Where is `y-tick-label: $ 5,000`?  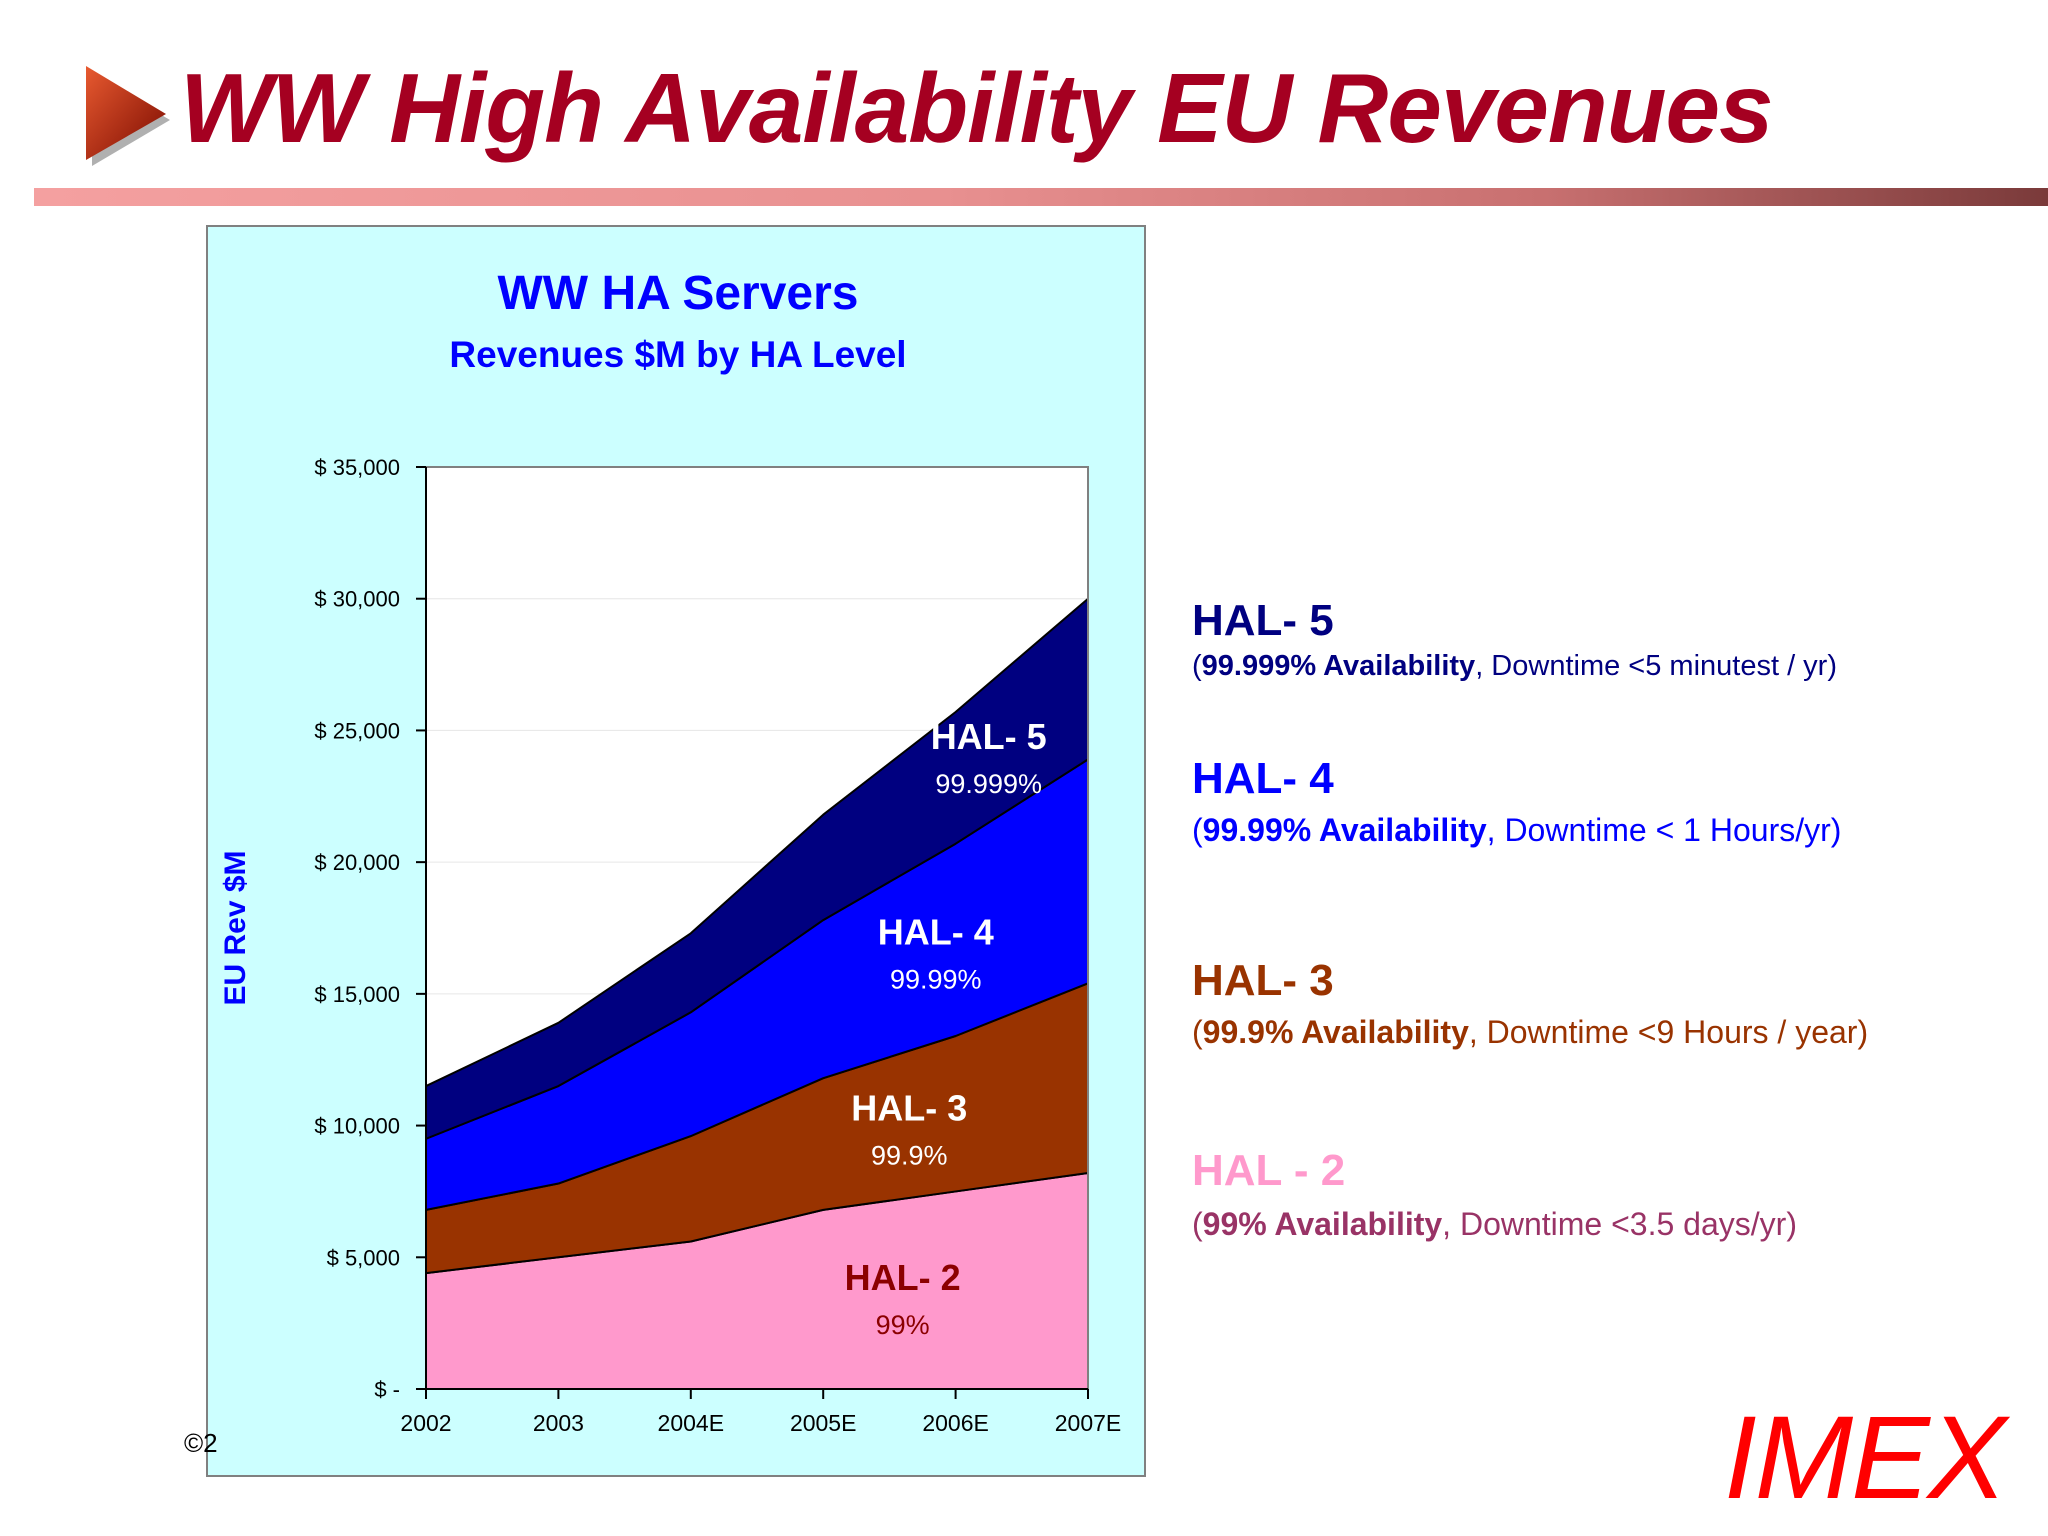 y-tick-label: $ 5,000 is located at coordinates (363, 1257).